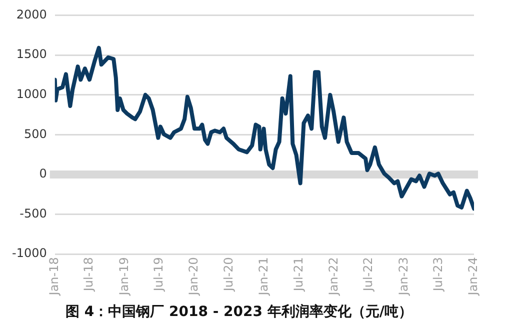 The height and width of the screenshot is (325, 530). What do you see at coordinates (263, 276) in the screenshot?
I see `x-tick-label: Jan-21` at bounding box center [263, 276].